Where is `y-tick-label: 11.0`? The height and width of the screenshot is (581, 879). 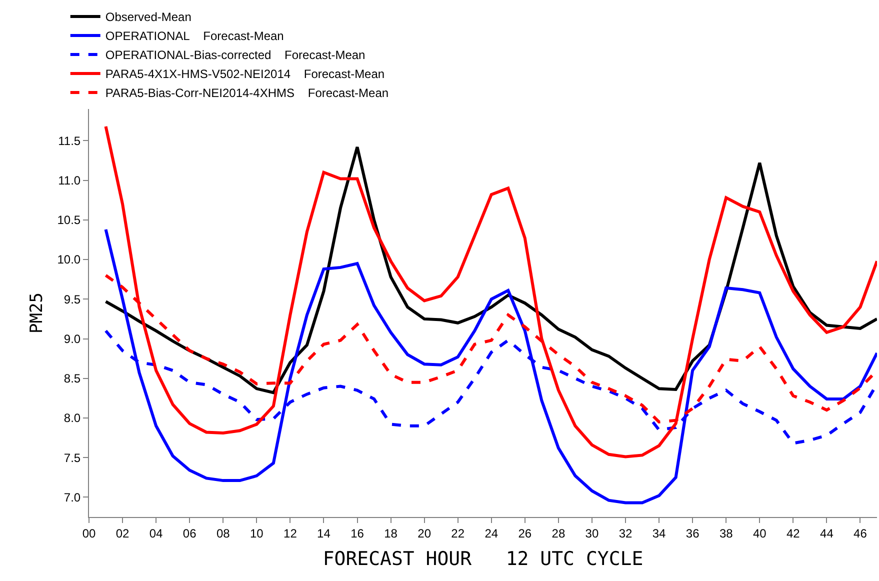
y-tick-label: 11.0 is located at coordinates (69, 181).